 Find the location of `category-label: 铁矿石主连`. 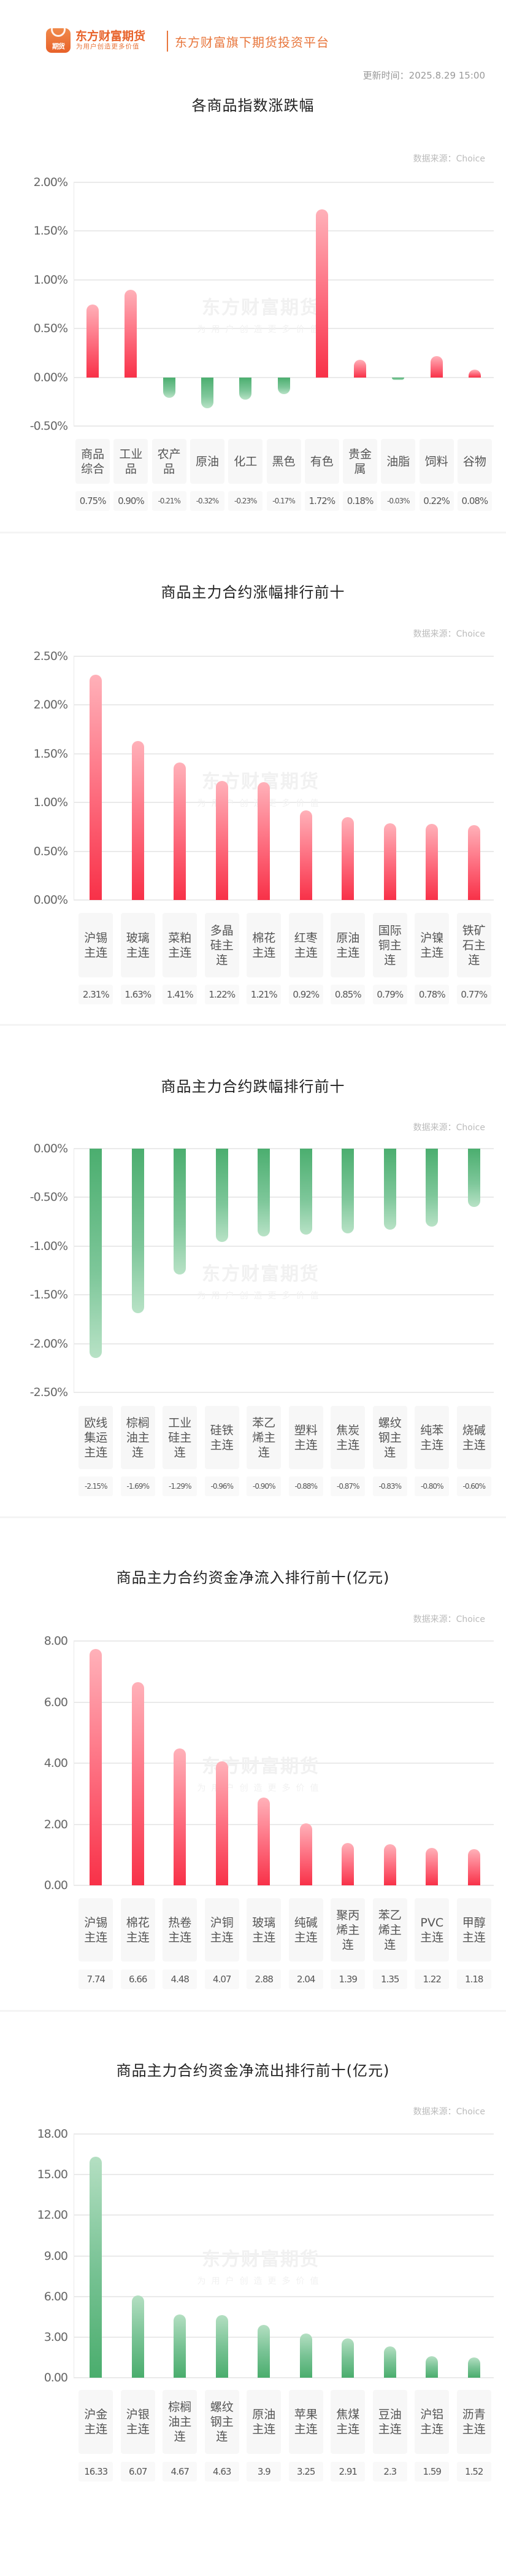

category-label: 铁矿石主连 is located at coordinates (473, 945).